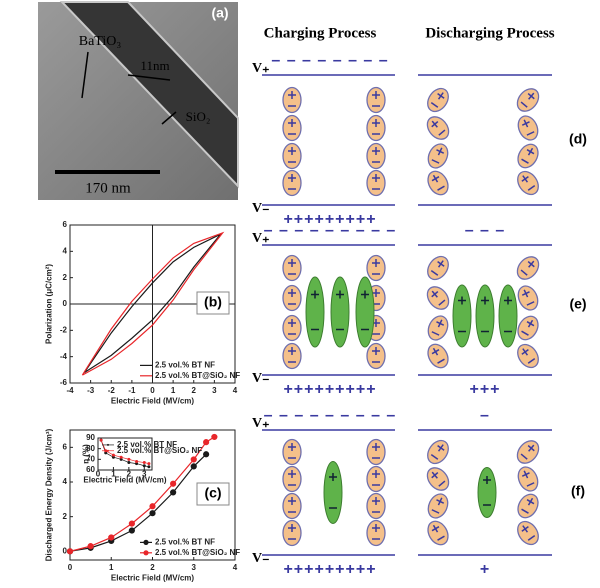 The width and height of the screenshot is (600, 588). Describe the element at coordinates (159, 450) in the screenshot. I see `legend-label: 2.5 vol.% BT@SiO₂ NF` at that location.